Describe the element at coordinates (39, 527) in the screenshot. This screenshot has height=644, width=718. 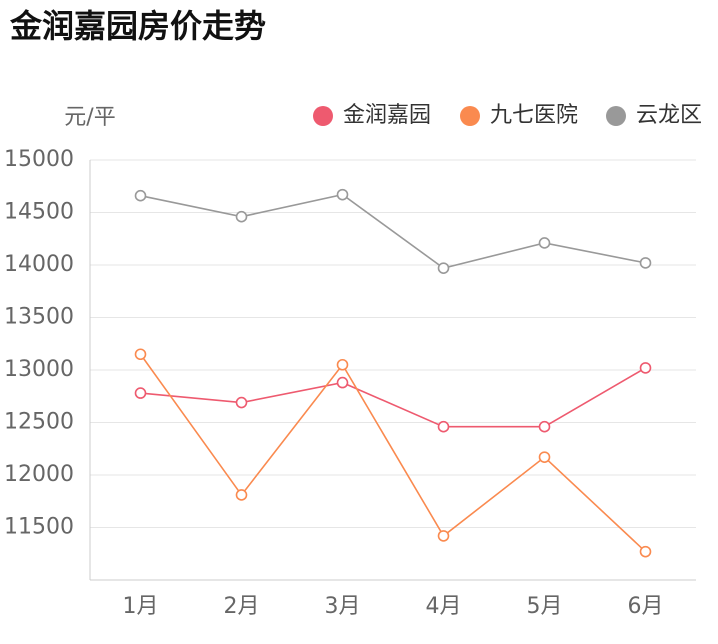
I see `y-tick-label: 11500` at that location.